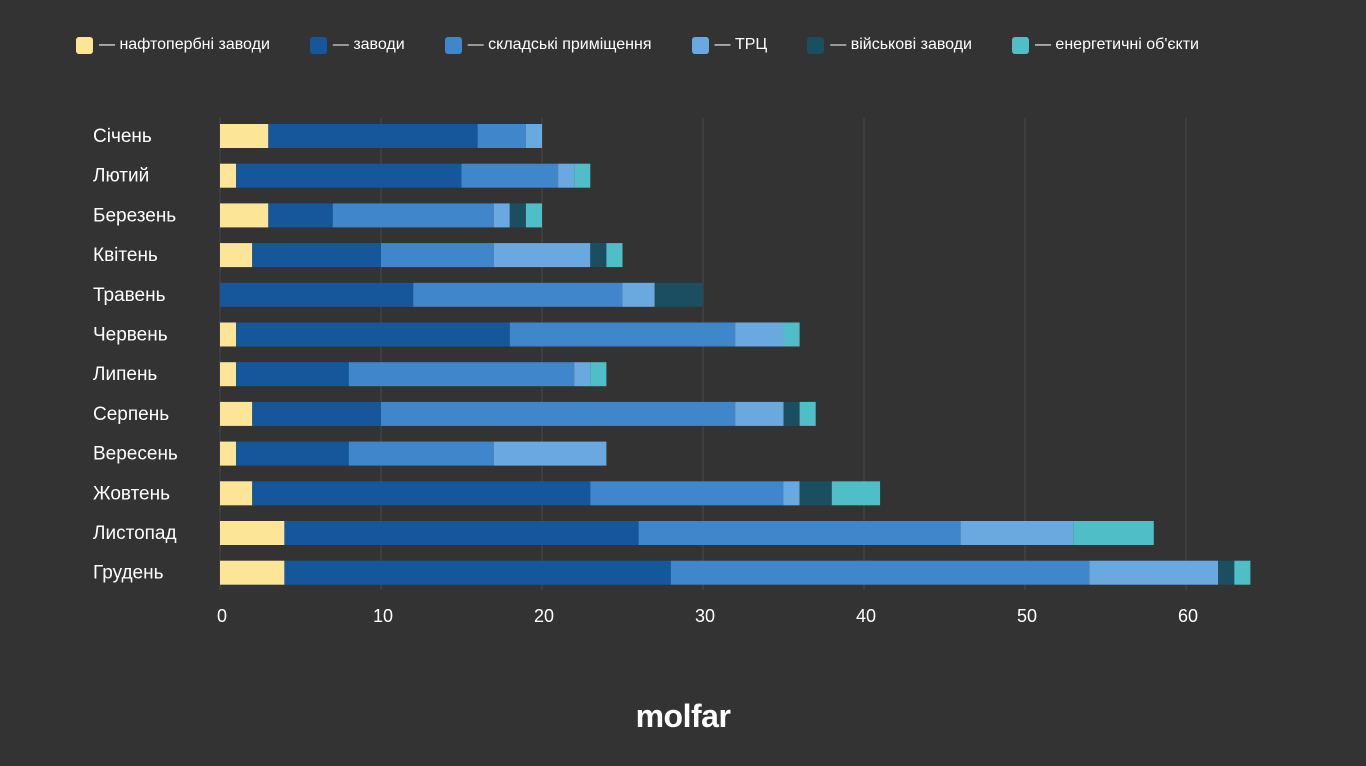  I want to click on legend-item: — енергетичні об'єкти, so click(1105, 45).